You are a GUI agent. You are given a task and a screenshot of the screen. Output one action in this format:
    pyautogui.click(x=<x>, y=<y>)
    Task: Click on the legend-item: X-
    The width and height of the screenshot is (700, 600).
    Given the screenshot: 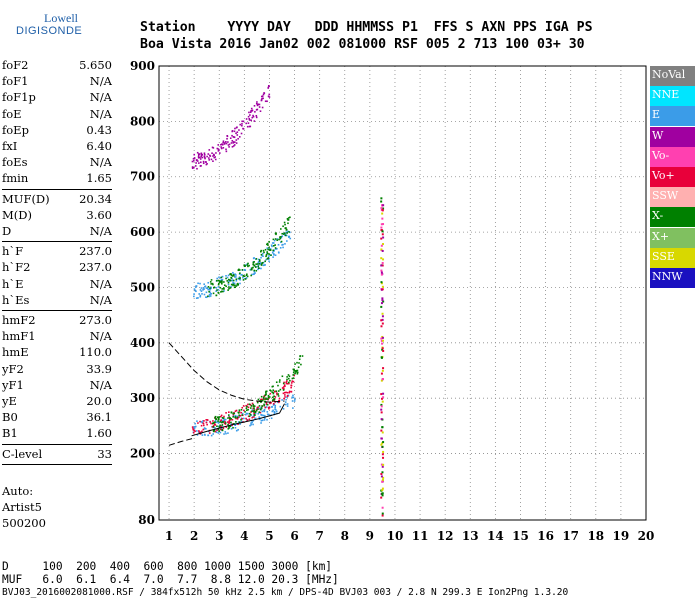 What is the action you would take?
    pyautogui.click(x=672, y=217)
    